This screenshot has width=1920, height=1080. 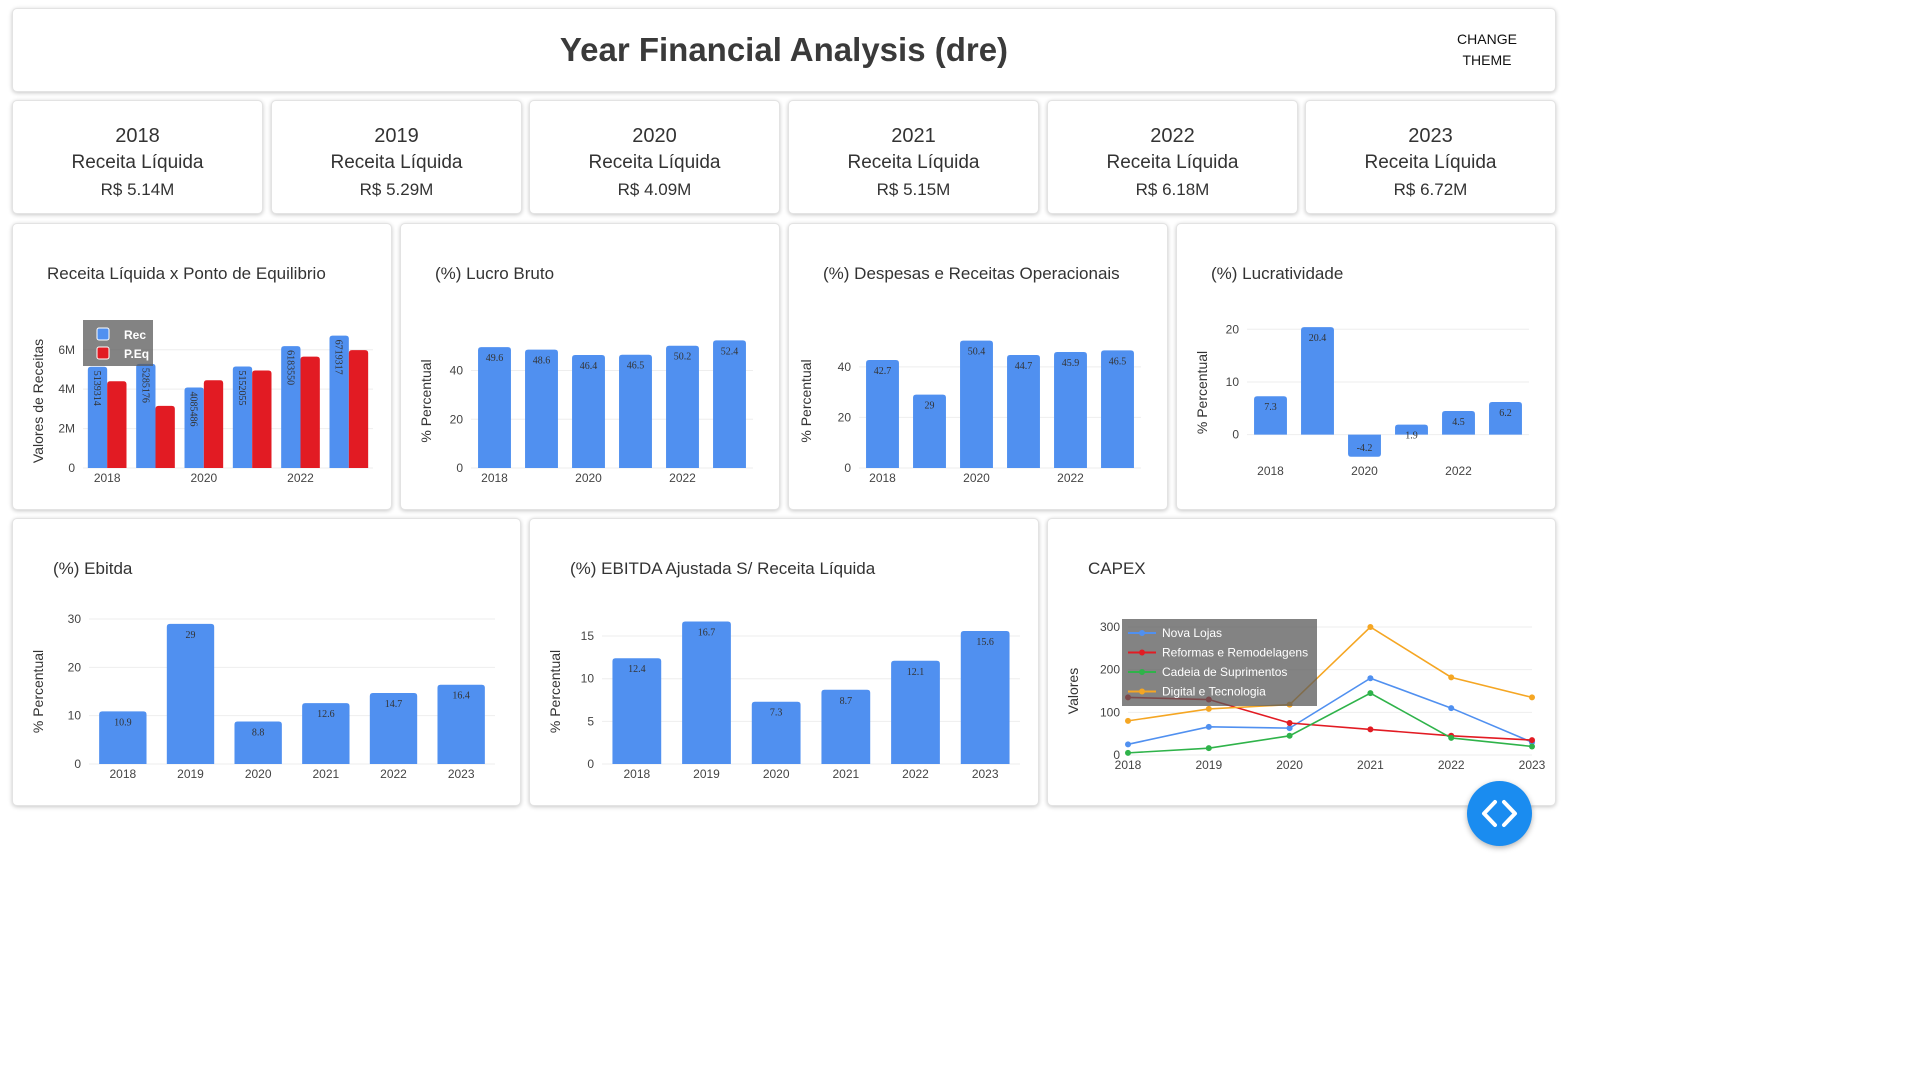 What do you see at coordinates (683, 357) in the screenshot?
I see `data-label: 50.2` at bounding box center [683, 357].